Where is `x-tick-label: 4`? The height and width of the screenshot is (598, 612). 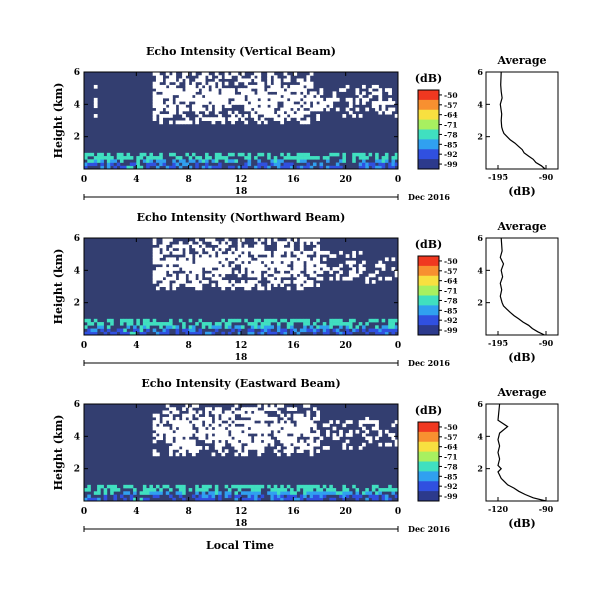
x-tick-label: 4 is located at coordinates (136, 512).